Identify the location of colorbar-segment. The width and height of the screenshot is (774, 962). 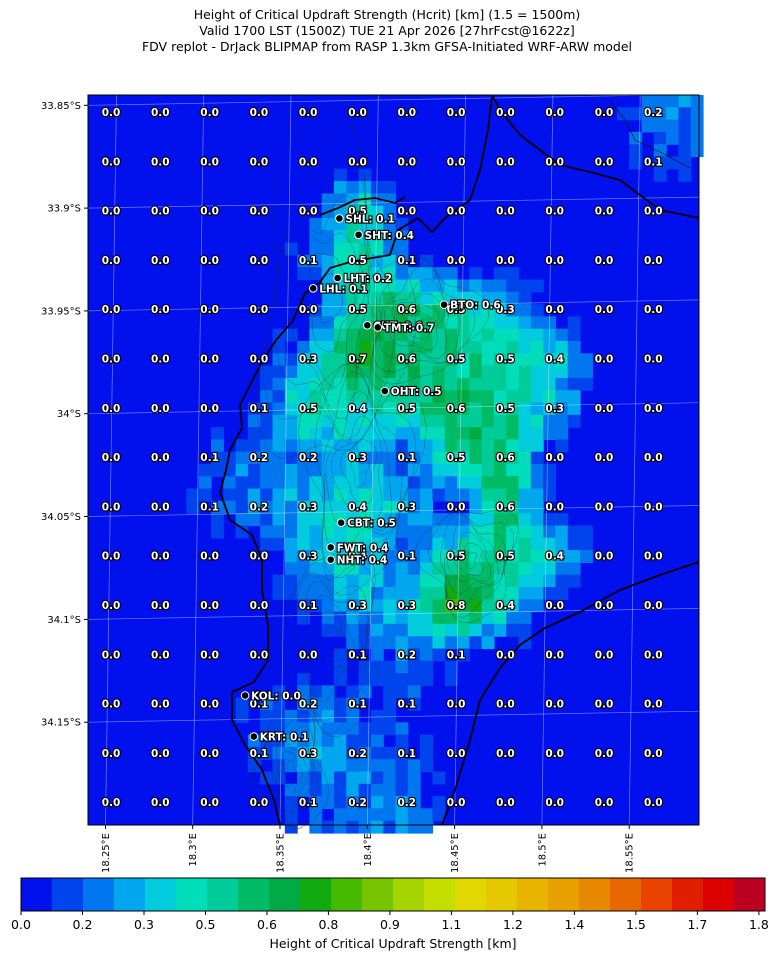
(440, 894).